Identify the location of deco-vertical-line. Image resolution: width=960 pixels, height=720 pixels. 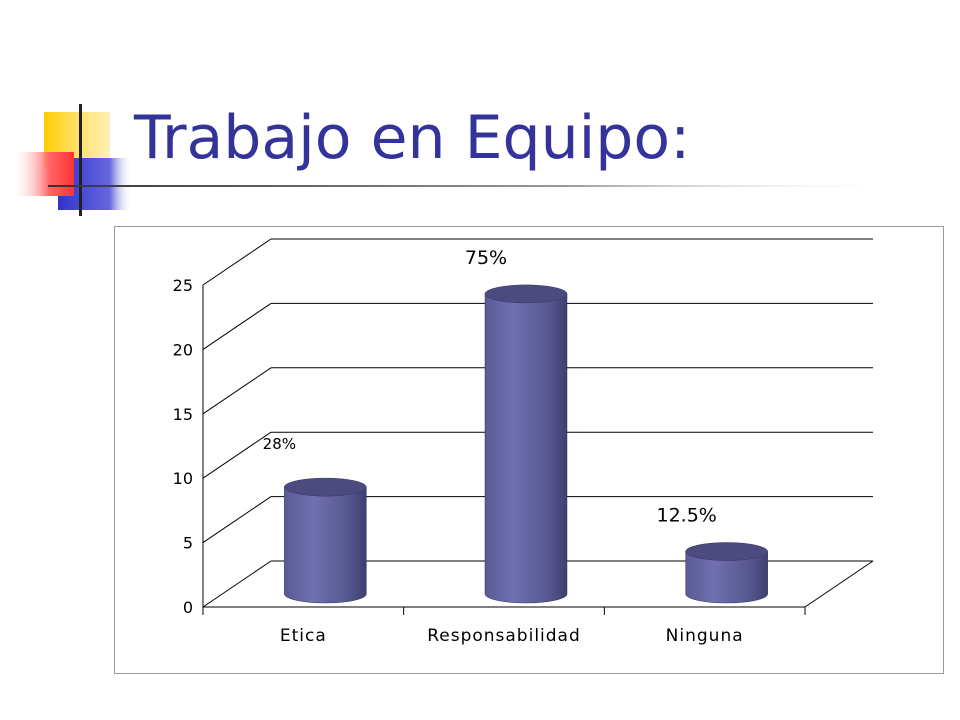
(80, 160).